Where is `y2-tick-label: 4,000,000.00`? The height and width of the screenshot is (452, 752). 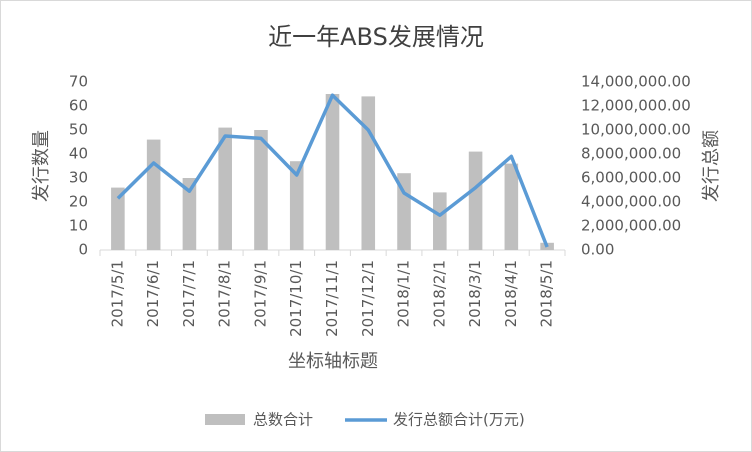
y2-tick-label: 4,000,000.00 is located at coordinates (631, 202).